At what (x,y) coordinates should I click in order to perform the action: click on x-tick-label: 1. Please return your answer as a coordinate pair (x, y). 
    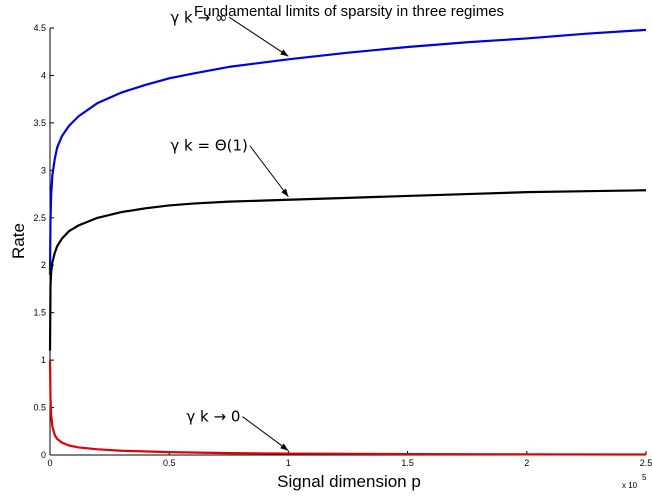
    Looking at the image, I should click on (288, 463).